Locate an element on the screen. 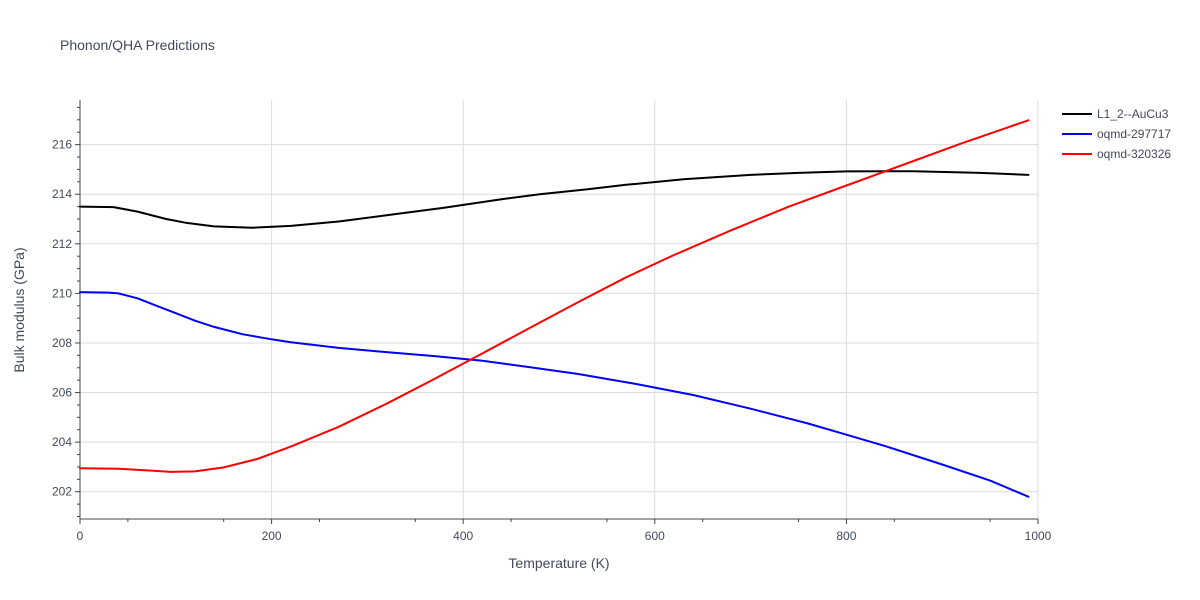 The height and width of the screenshot is (600, 1200). x-tick-label-0: 0 is located at coordinates (80, 536).